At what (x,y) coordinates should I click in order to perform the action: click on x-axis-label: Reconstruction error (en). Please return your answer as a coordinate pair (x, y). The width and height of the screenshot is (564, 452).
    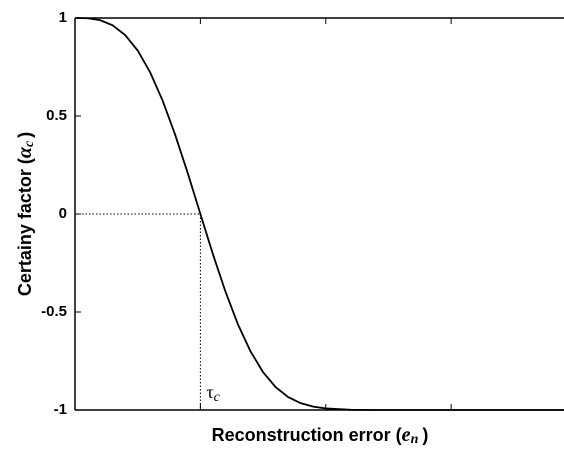
    Looking at the image, I should click on (320, 435).